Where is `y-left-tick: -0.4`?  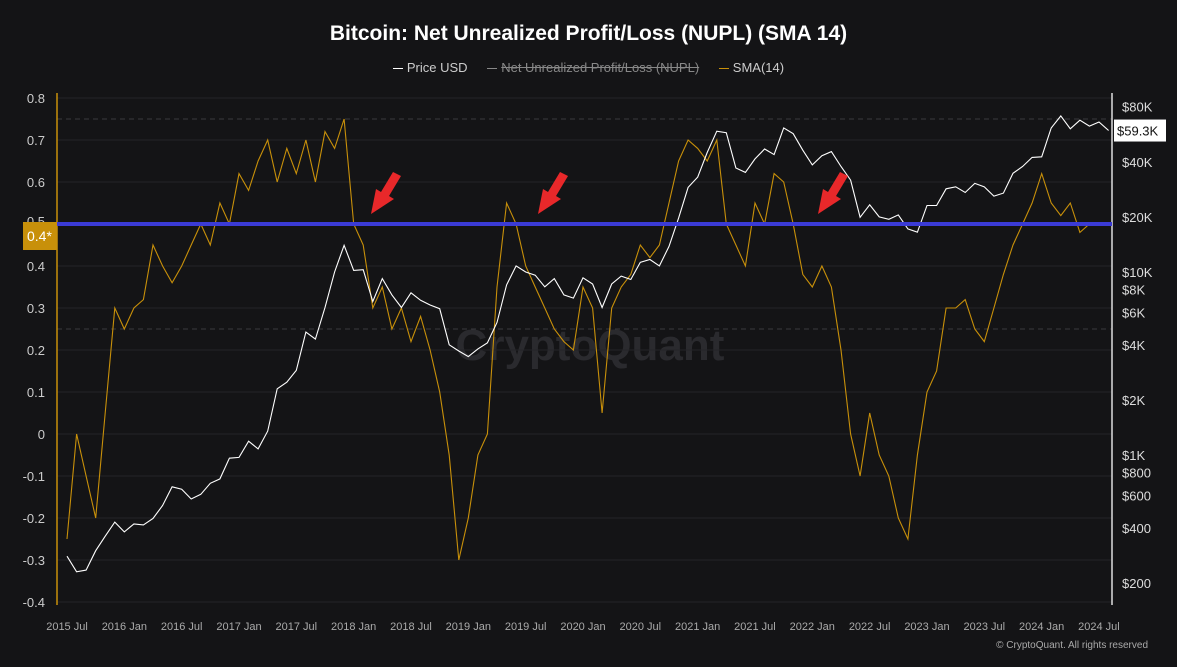 y-left-tick: -0.4 is located at coordinates (34, 602).